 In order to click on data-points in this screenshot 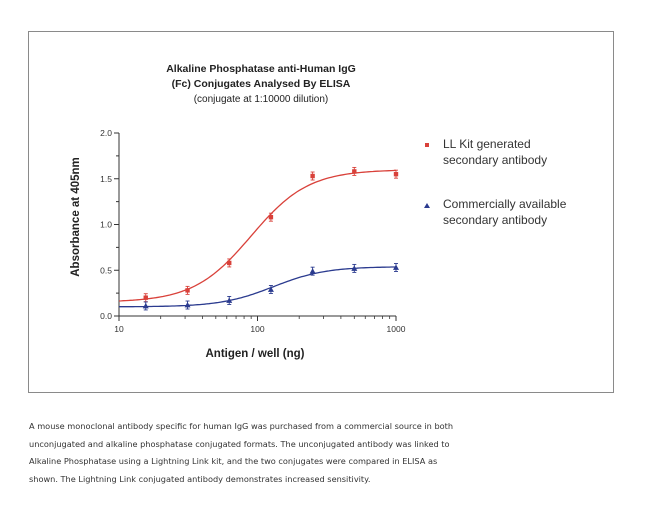, I will do `click(270, 238)`.